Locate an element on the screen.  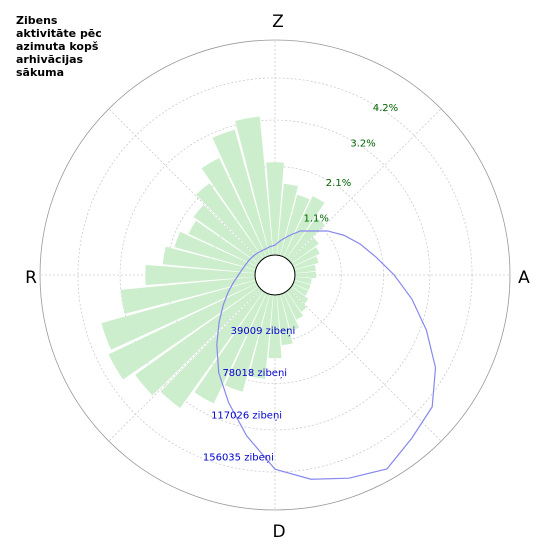
count-tick-label: 117026 zibeņi is located at coordinates (246, 415).